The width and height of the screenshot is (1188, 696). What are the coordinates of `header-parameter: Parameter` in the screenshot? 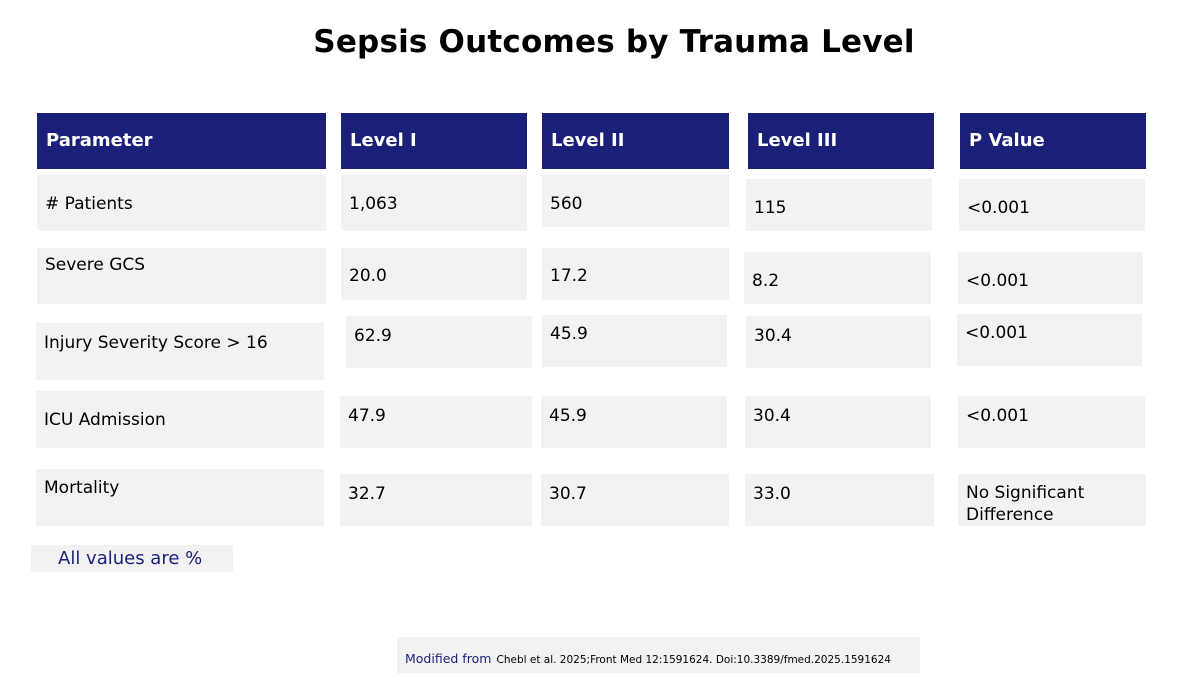 It's located at (181, 141).